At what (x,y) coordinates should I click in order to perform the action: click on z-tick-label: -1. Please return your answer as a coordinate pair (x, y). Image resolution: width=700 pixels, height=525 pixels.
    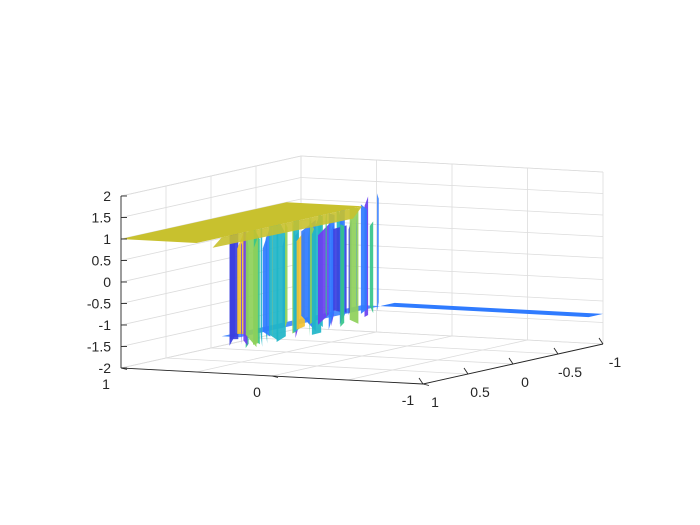
    Looking at the image, I should click on (105, 325).